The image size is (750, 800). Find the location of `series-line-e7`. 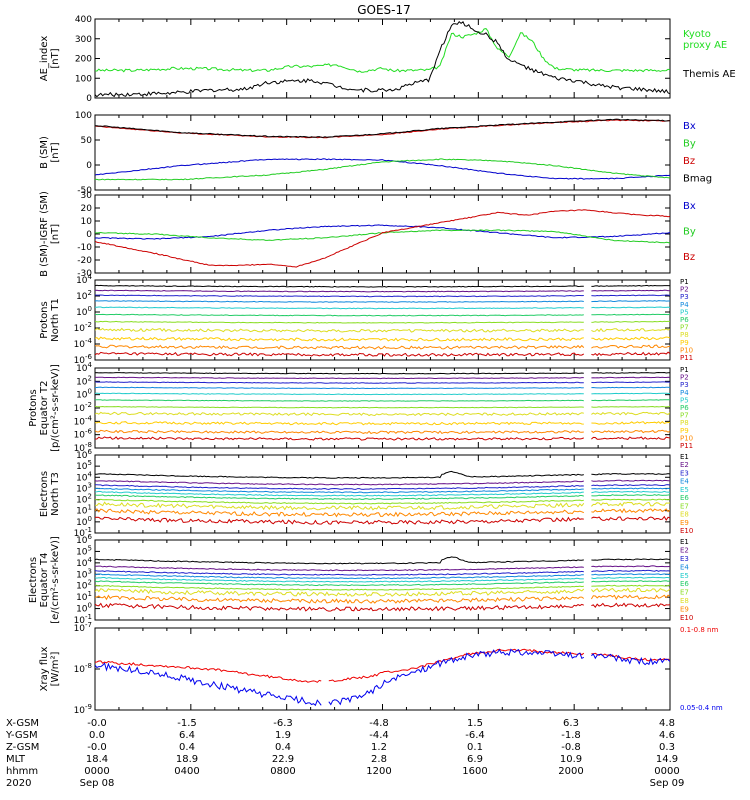

series-line-e7 is located at coordinates (339, 501).